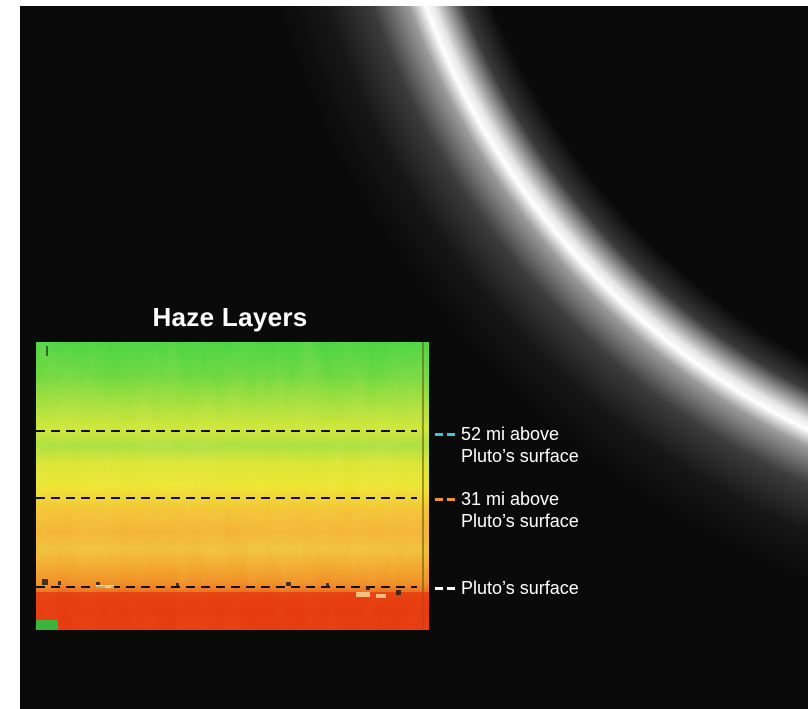  What do you see at coordinates (506, 510) in the screenshot?
I see `legend-item-31mi: 31 mi above Pluto’s surface` at bounding box center [506, 510].